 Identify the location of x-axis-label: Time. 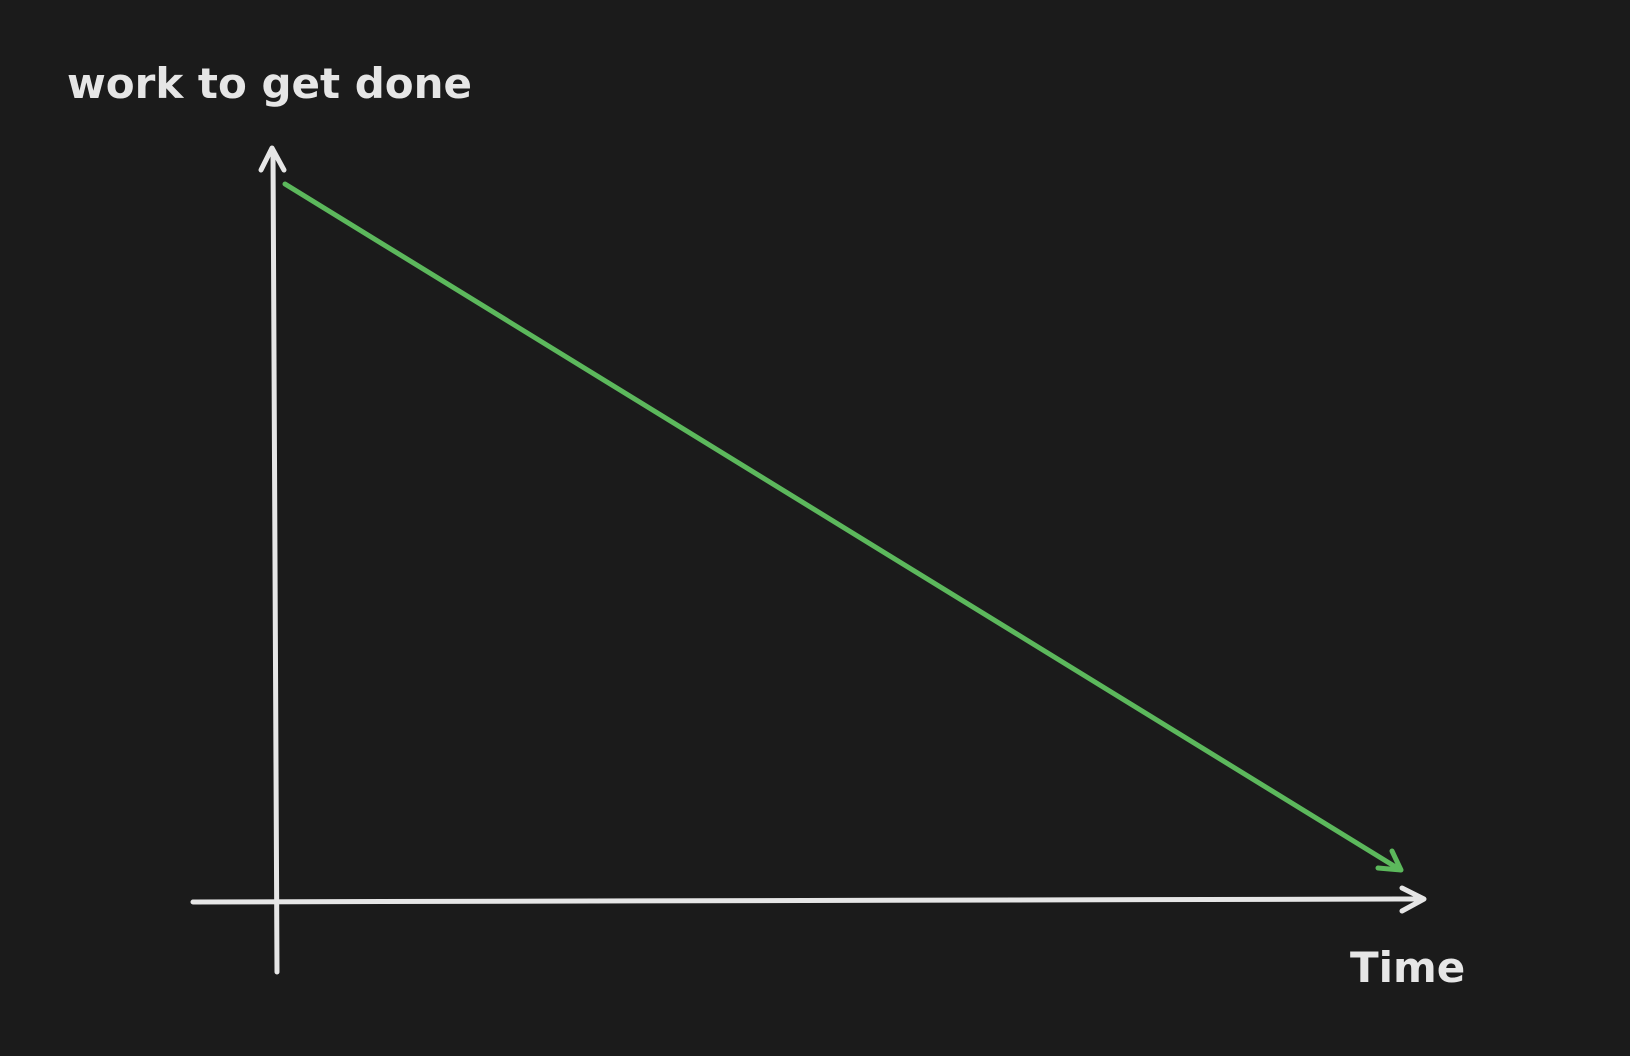
(1407, 967).